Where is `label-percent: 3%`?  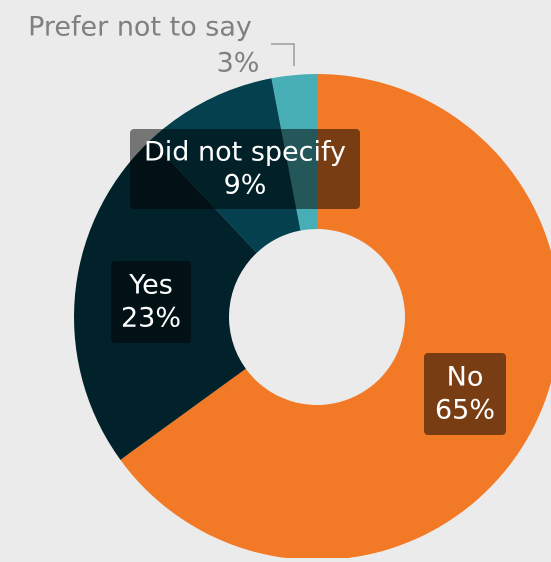 label-percent: 3% is located at coordinates (238, 63).